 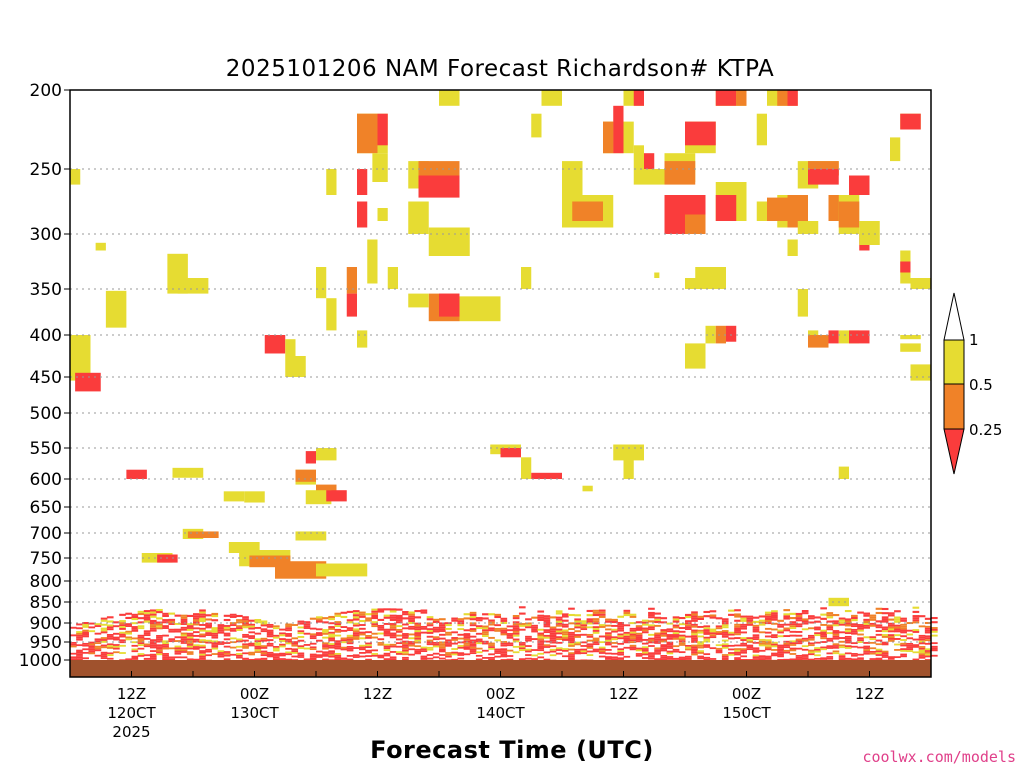 What do you see at coordinates (46, 414) in the screenshot?
I see `y-tick-label: 500` at bounding box center [46, 414].